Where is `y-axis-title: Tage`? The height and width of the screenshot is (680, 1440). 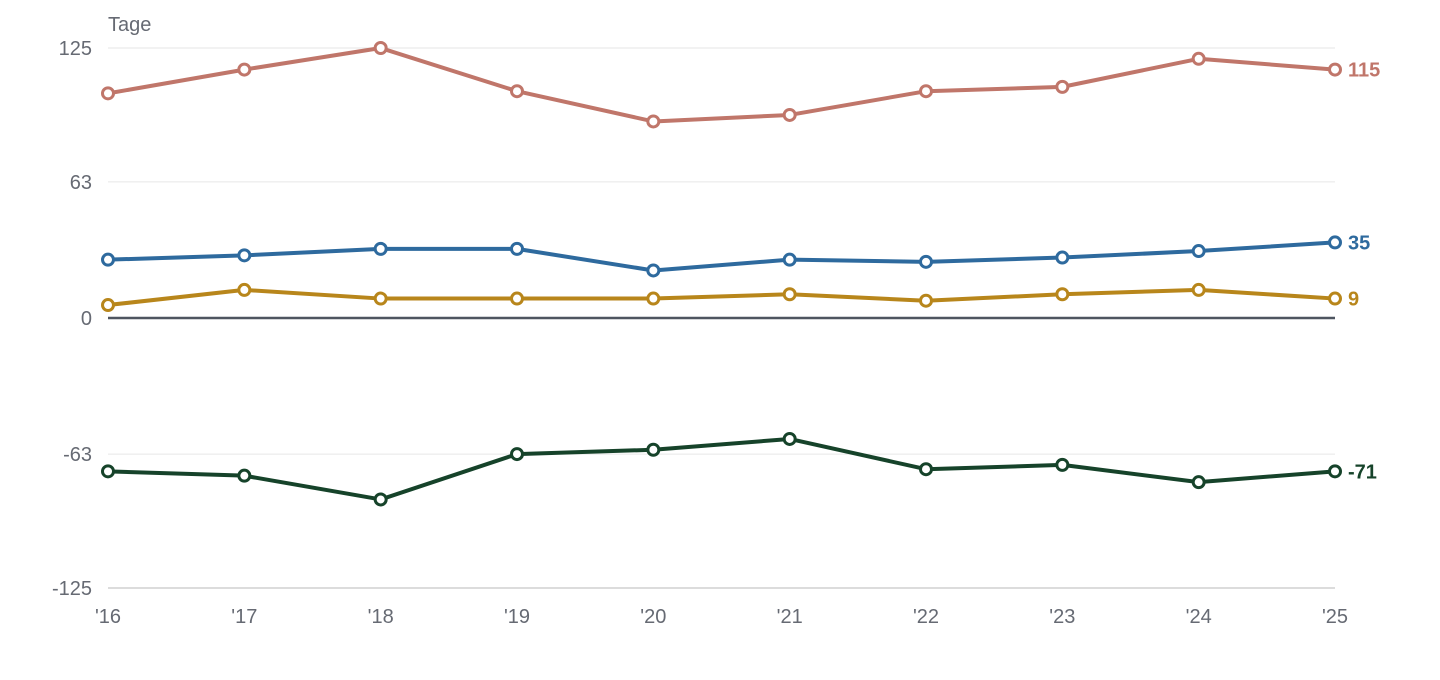 y-axis-title: Tage is located at coordinates (129, 25).